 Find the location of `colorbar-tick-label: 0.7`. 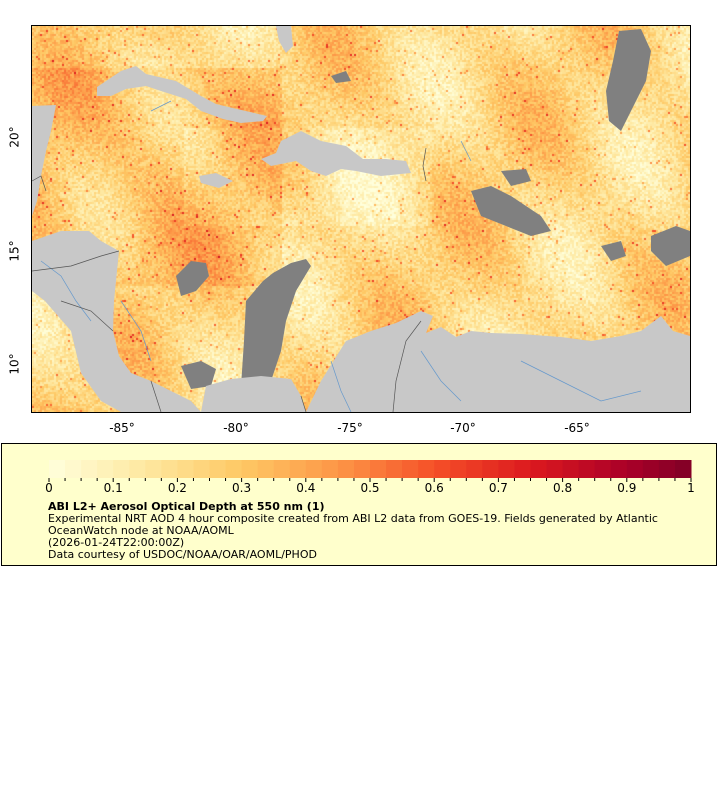

colorbar-tick-label: 0.7 is located at coordinates (498, 488).